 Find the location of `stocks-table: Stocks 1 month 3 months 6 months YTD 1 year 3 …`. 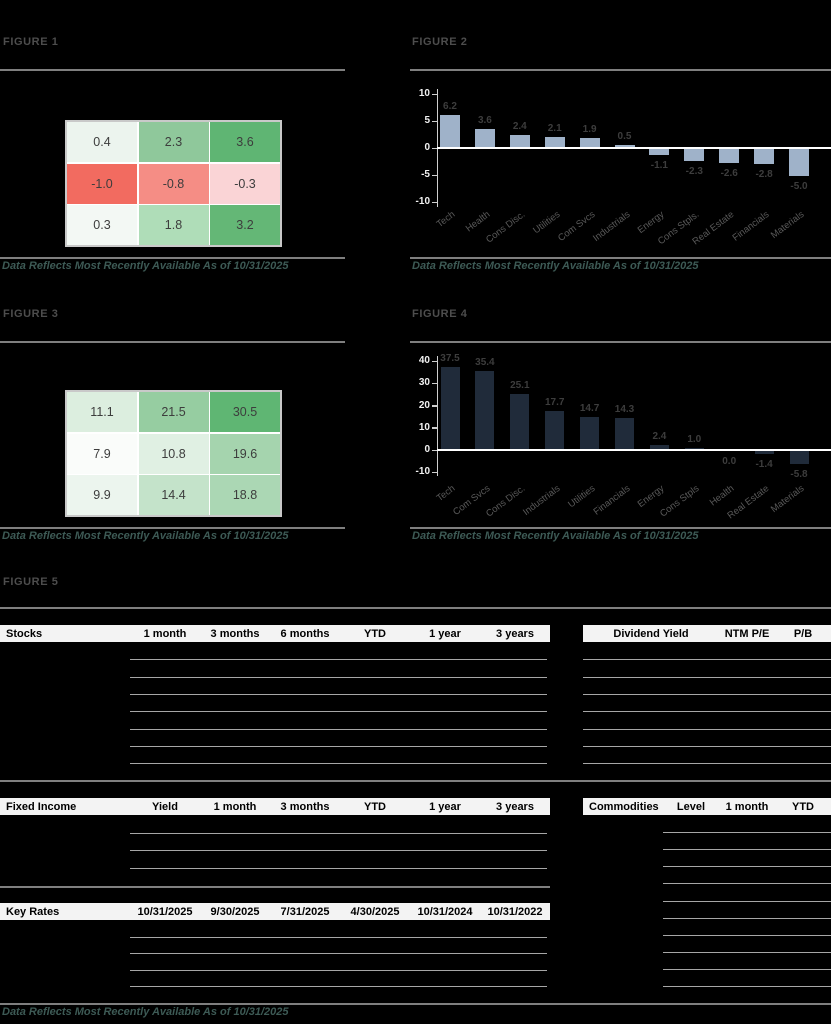

stocks-table: Stocks 1 month 3 months 6 months YTD 1 year 3 … is located at coordinates (275, 702).